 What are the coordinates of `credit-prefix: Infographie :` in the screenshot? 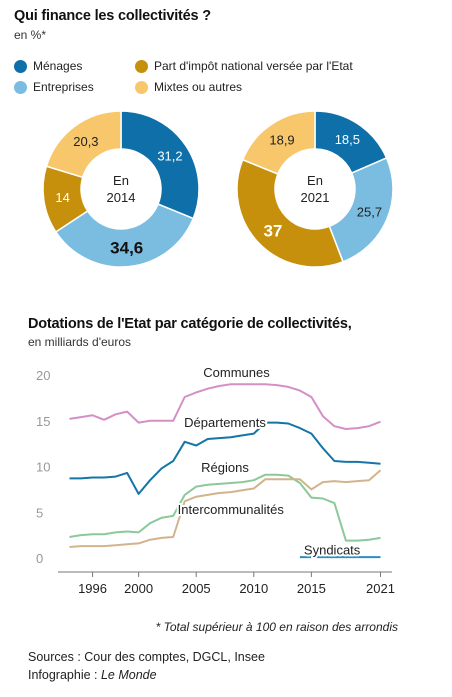 It's located at (64, 675).